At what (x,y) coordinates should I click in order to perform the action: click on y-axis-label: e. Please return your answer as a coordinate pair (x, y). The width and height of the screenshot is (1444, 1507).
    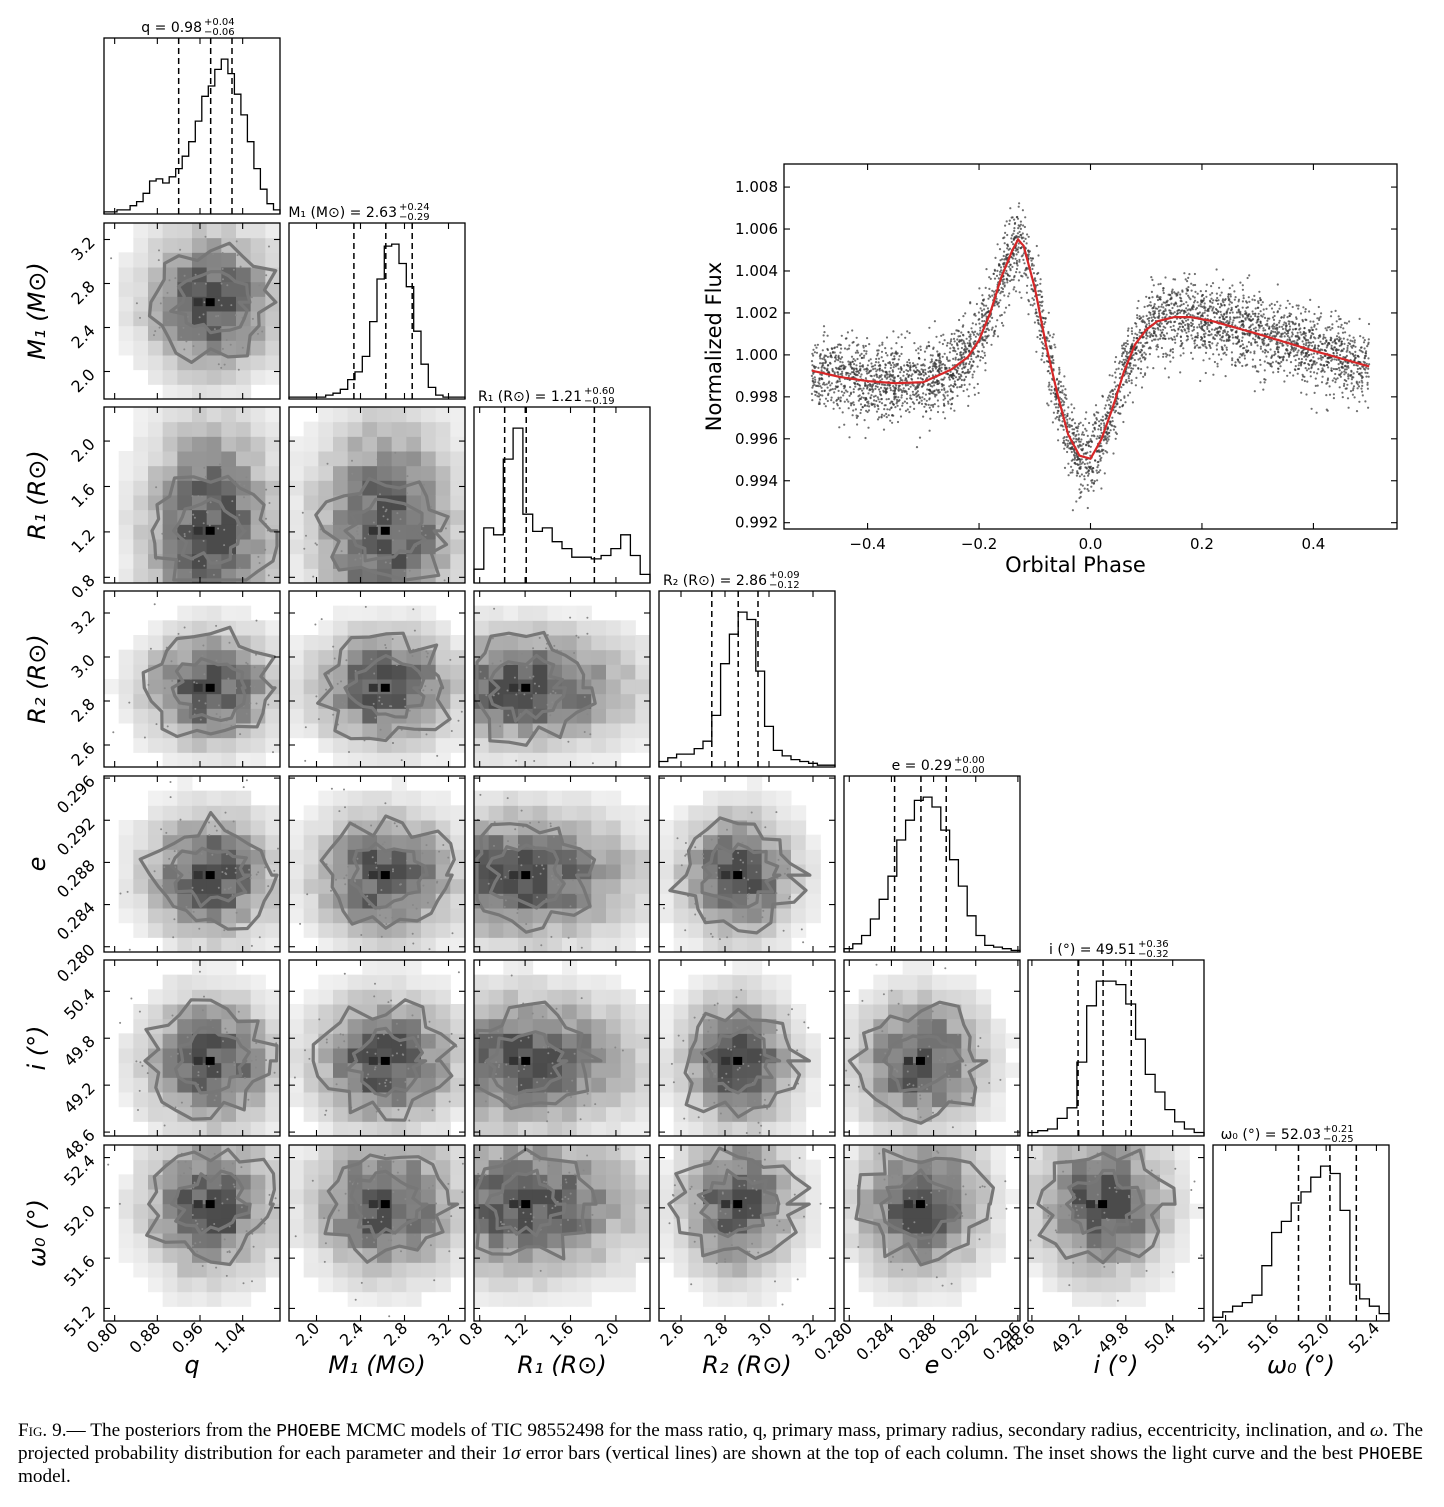
    Looking at the image, I should click on (37, 864).